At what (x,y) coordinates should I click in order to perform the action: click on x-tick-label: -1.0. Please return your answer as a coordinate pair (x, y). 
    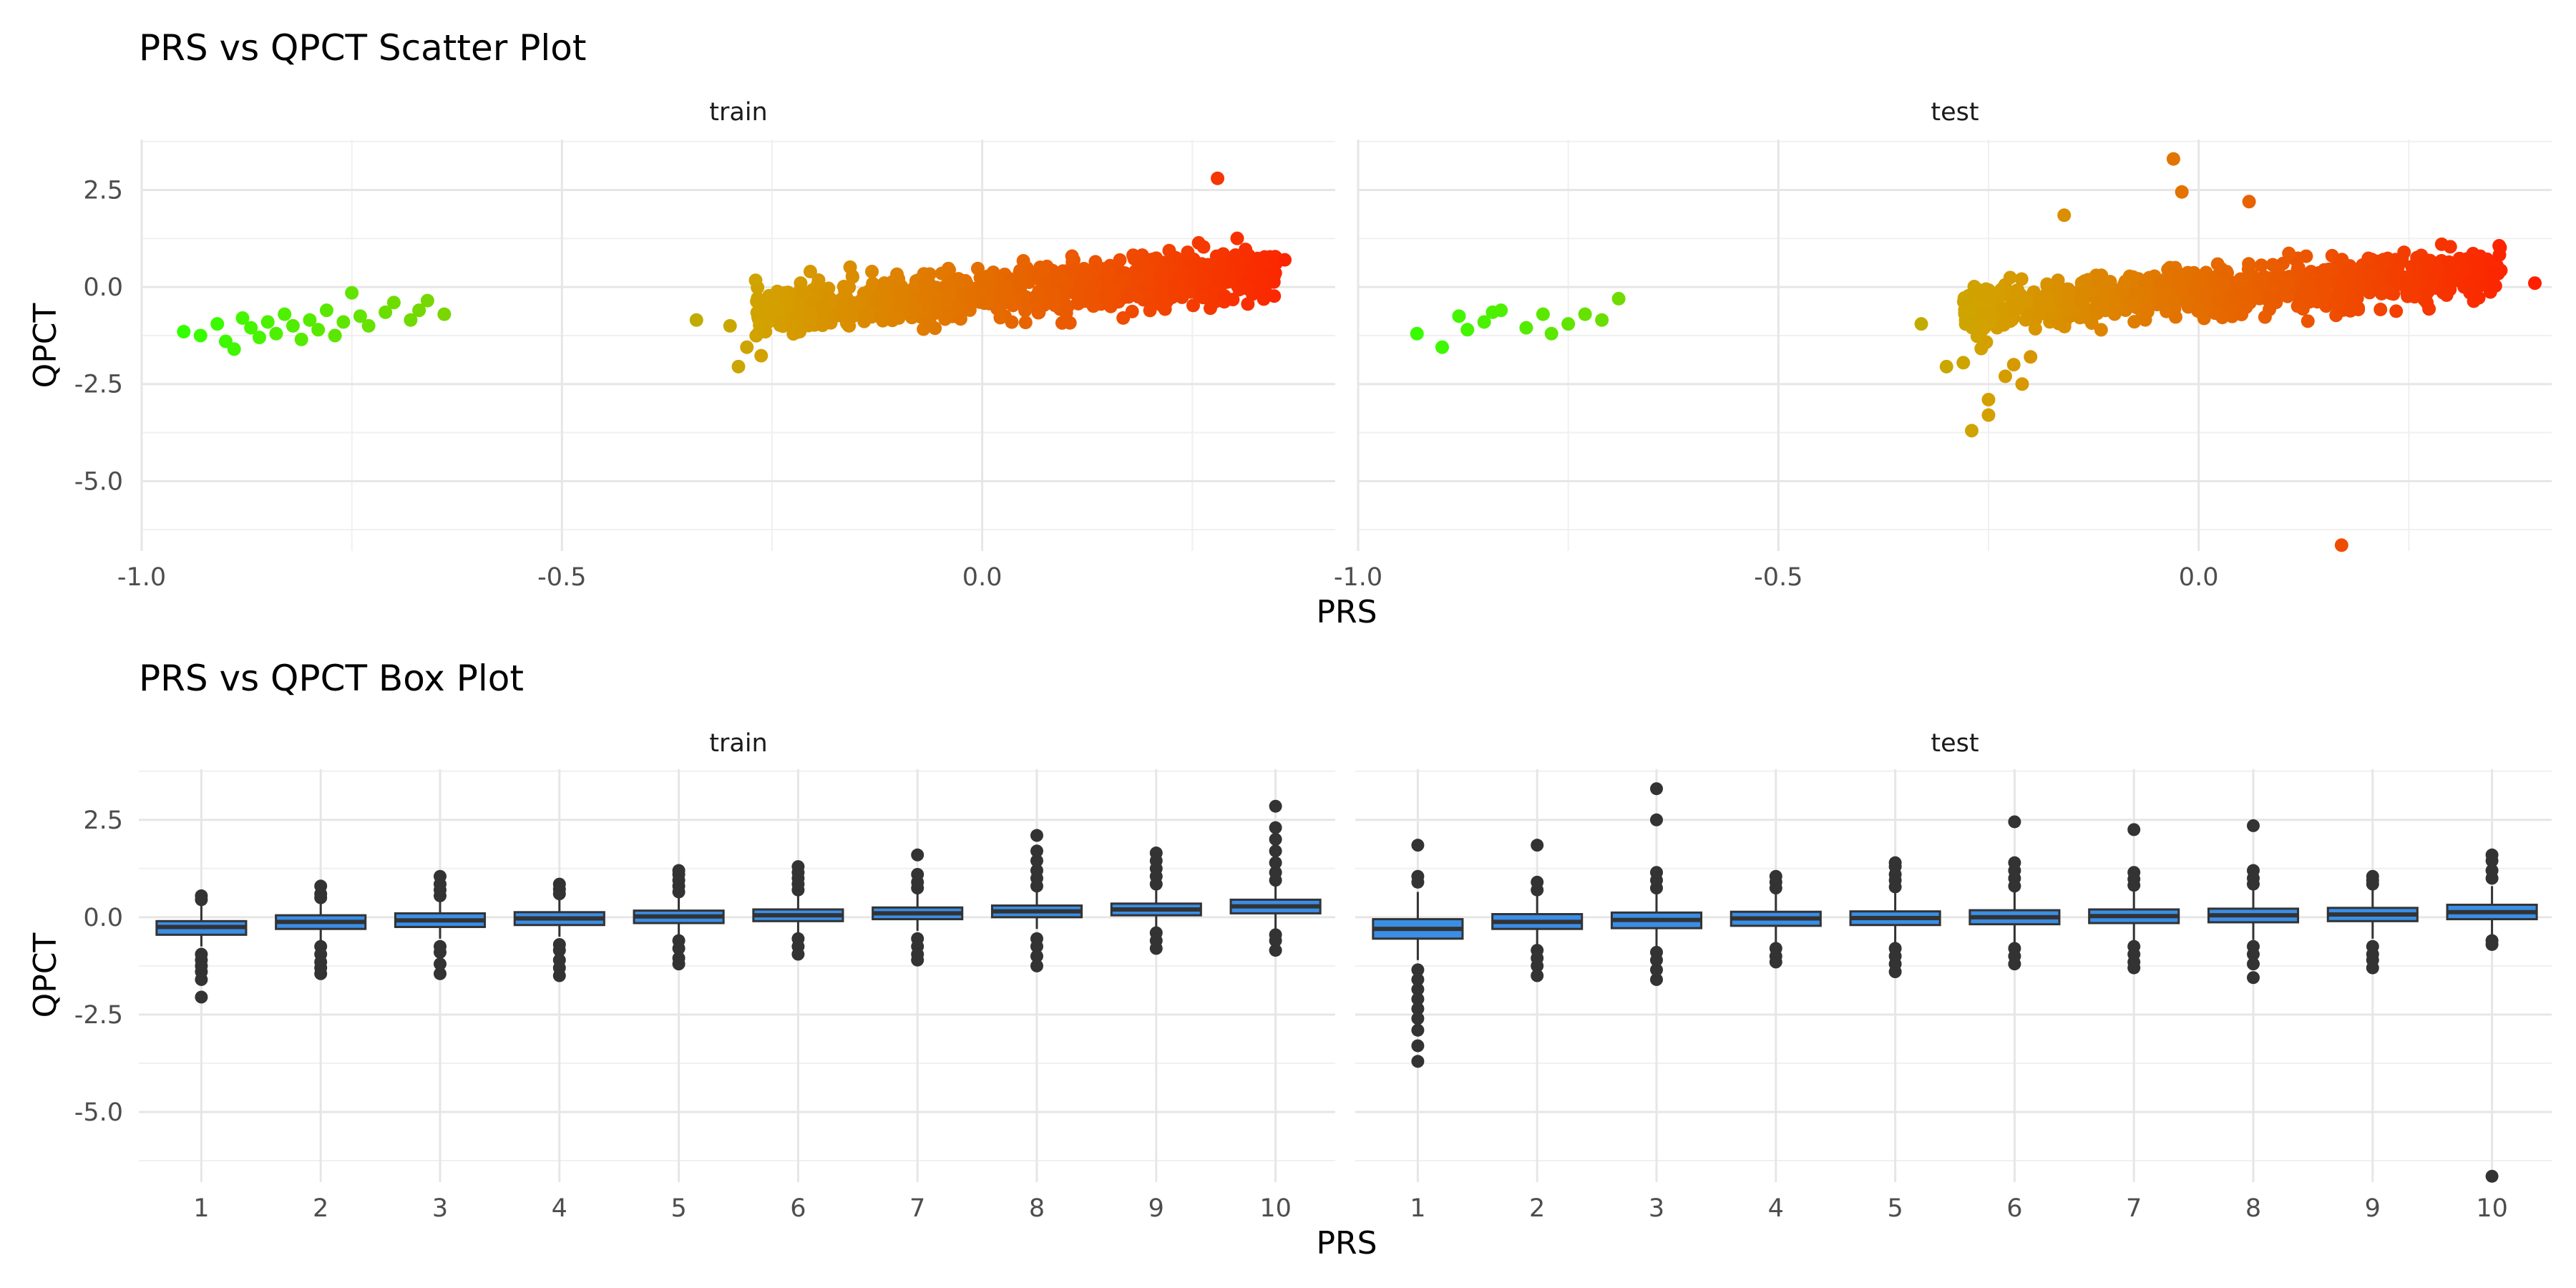
    Looking at the image, I should click on (141, 577).